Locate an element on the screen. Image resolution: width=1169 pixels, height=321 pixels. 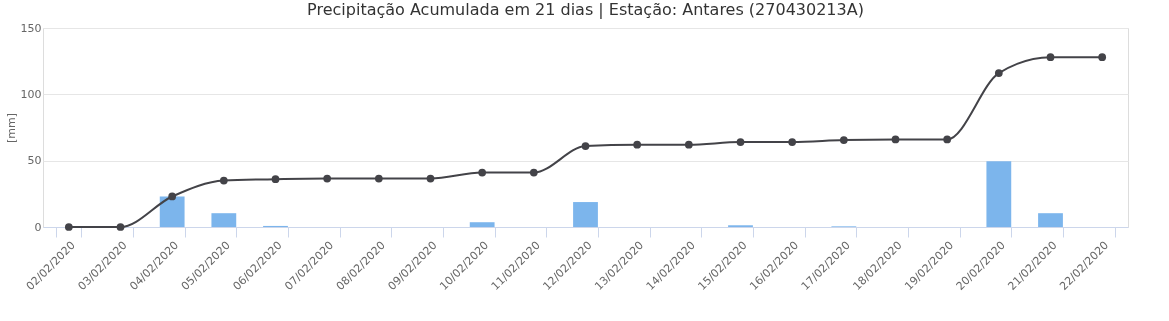
y-tick-label: 0 is located at coordinates (38, 227).